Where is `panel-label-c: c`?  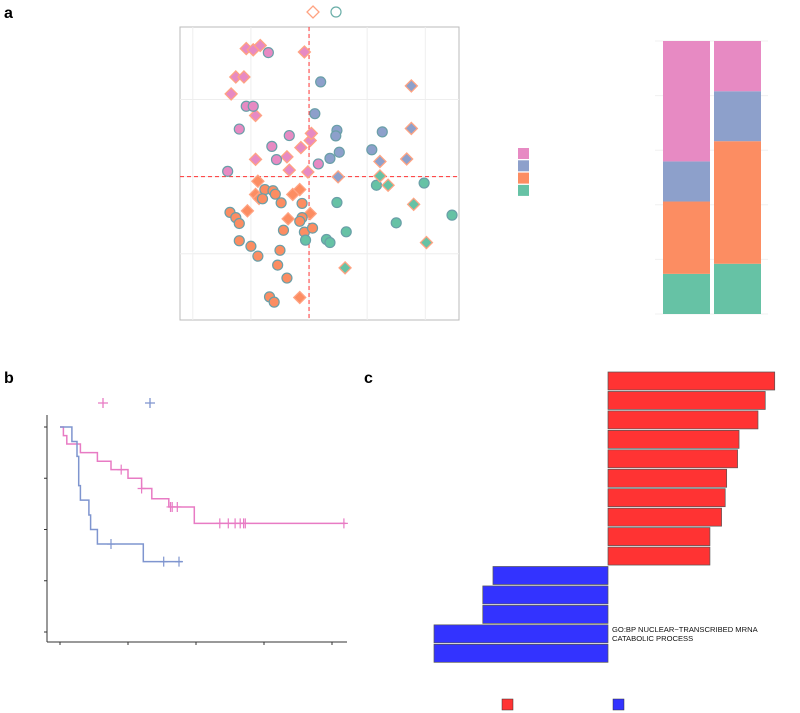 panel-label-c: c is located at coordinates (368, 378).